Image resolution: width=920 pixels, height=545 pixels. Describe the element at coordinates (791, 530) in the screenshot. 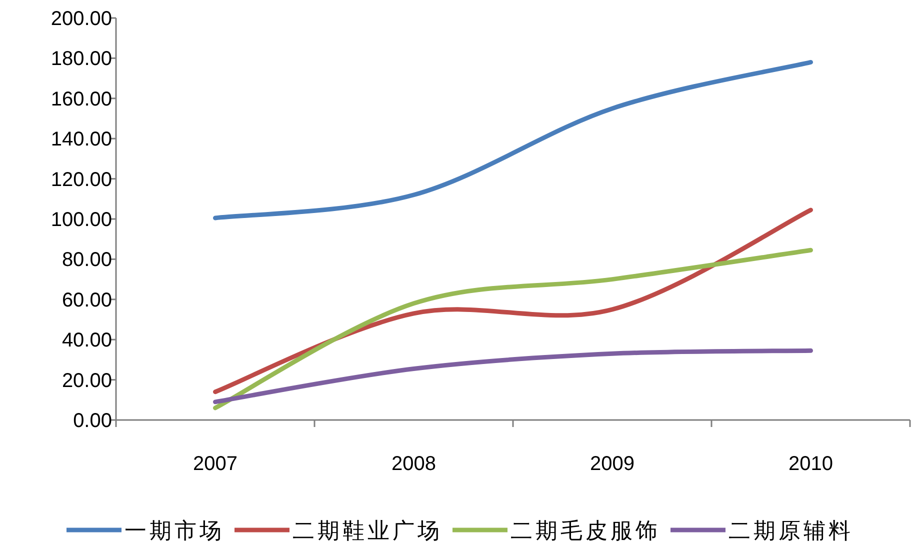

I see `legend-label: 二期原辅料` at that location.